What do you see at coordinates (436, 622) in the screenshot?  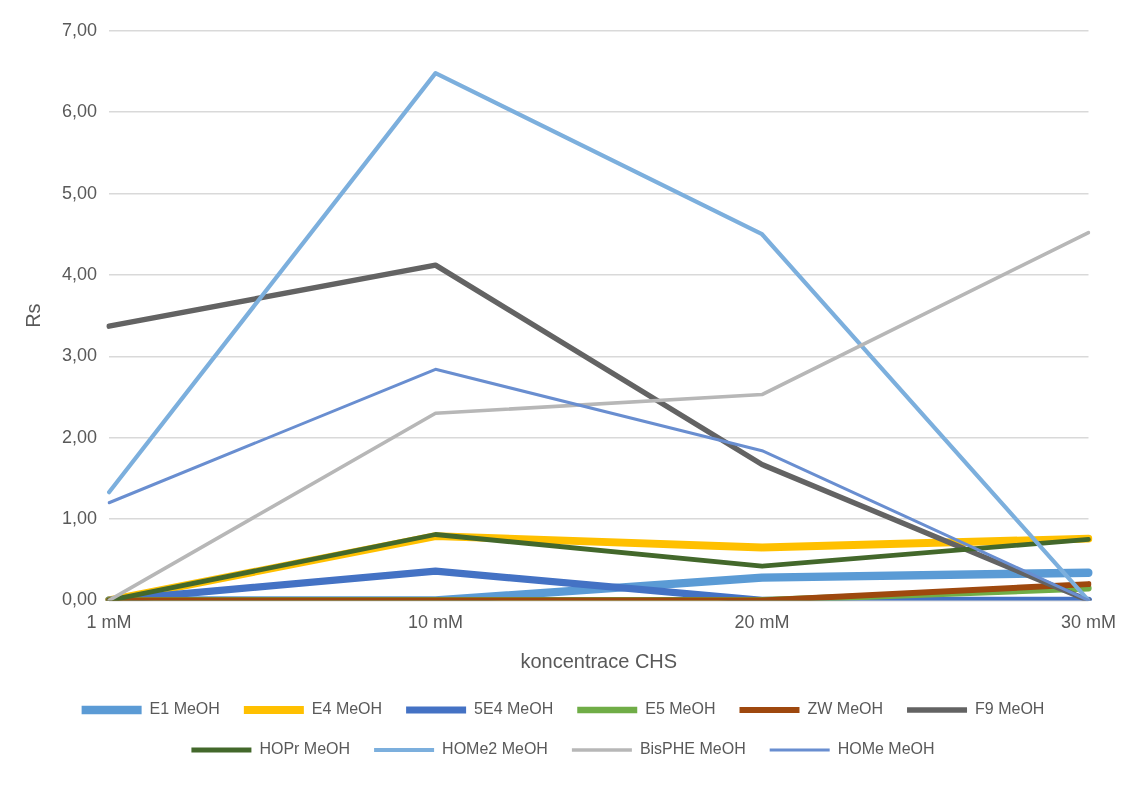 I see `x-tick-label: 10 mM` at bounding box center [436, 622].